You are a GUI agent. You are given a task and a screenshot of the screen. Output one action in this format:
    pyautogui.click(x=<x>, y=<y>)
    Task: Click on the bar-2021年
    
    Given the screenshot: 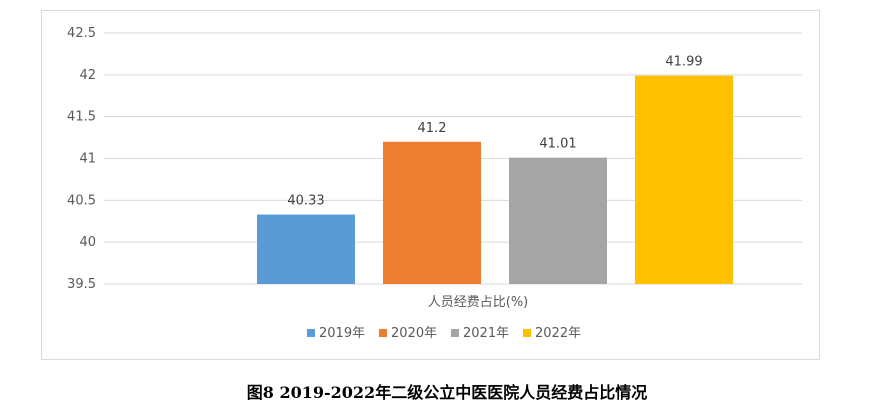 What is the action you would take?
    pyautogui.click(x=558, y=220)
    